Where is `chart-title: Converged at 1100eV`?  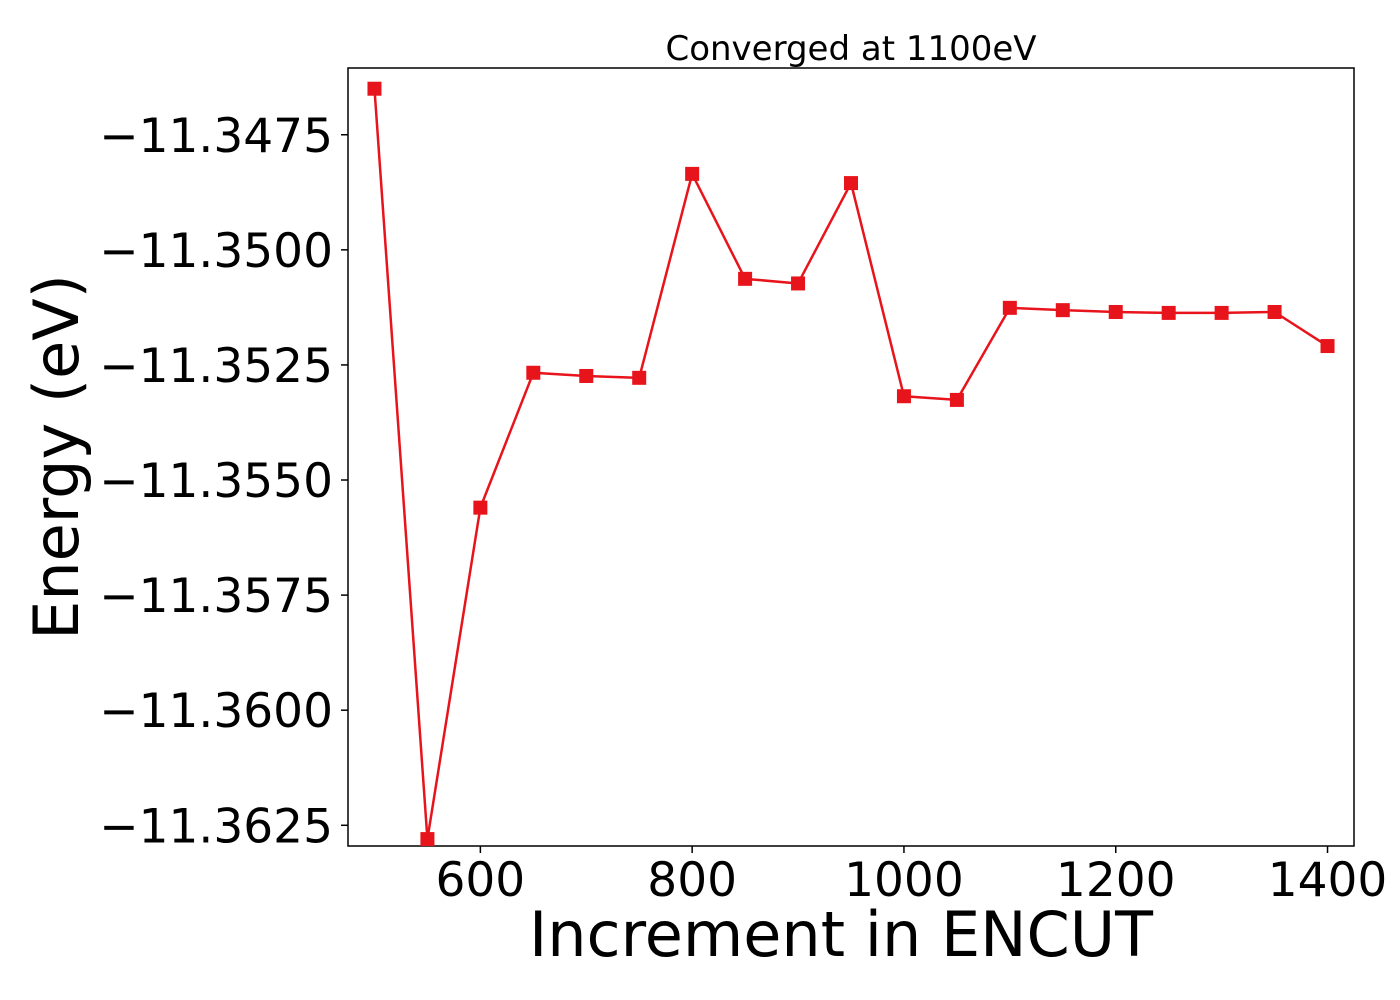 chart-title: Converged at 1100eV is located at coordinates (850, 49).